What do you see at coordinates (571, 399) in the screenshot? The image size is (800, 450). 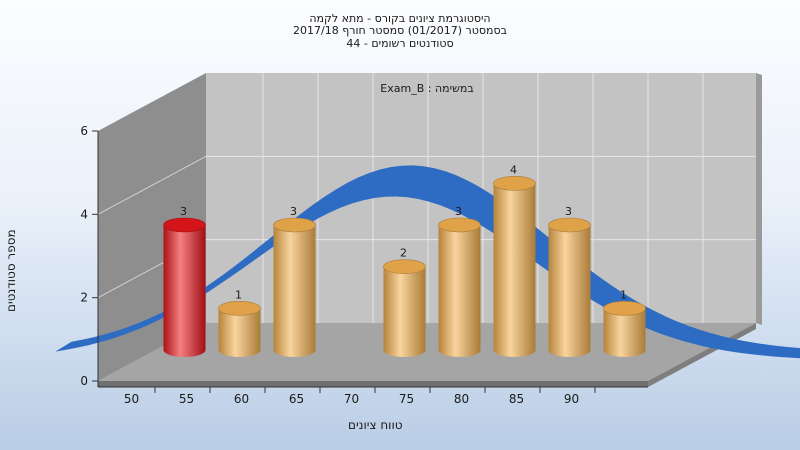 I see `x-tick-label: 90` at bounding box center [571, 399].